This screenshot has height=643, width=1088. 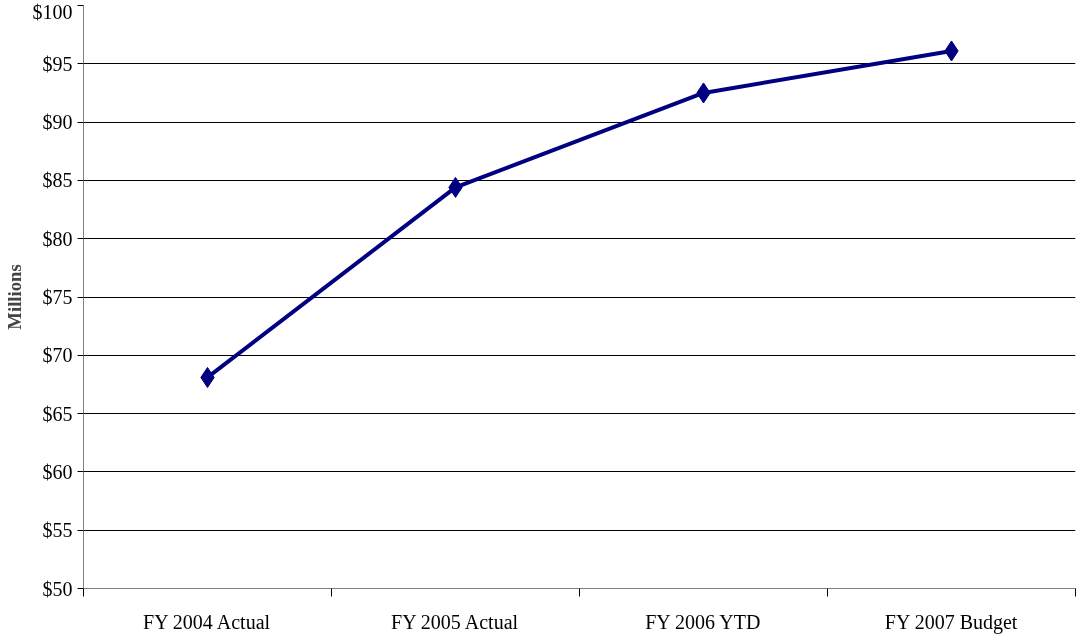 What do you see at coordinates (207, 621) in the screenshot?
I see `x-tick-label: FY 2004 Actual` at bounding box center [207, 621].